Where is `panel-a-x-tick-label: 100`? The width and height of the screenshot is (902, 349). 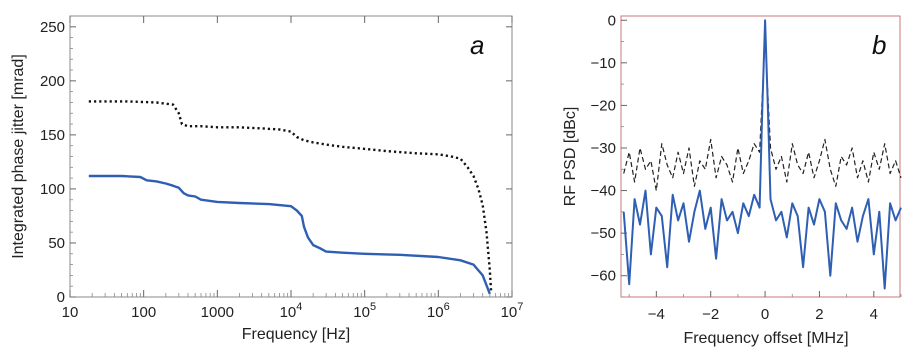
panel-a-x-tick-label: 100 is located at coordinates (143, 312).